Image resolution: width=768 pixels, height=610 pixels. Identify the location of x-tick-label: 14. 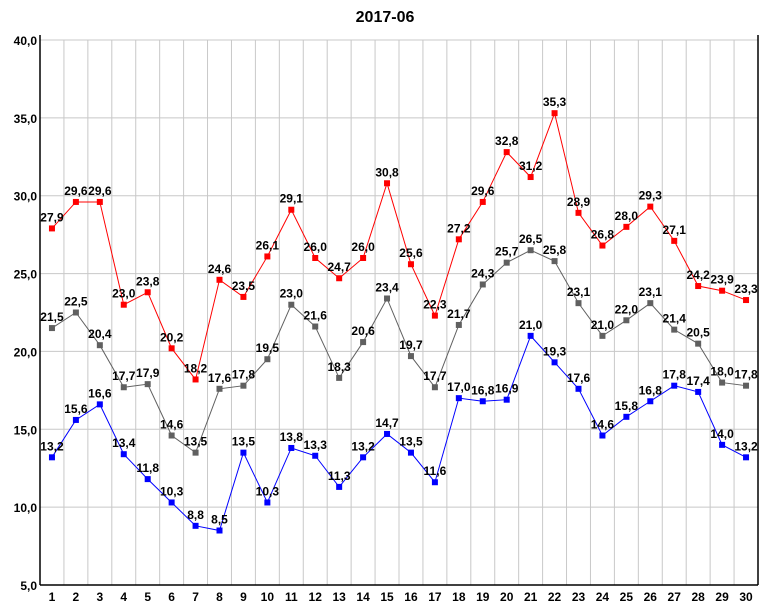
(363, 597).